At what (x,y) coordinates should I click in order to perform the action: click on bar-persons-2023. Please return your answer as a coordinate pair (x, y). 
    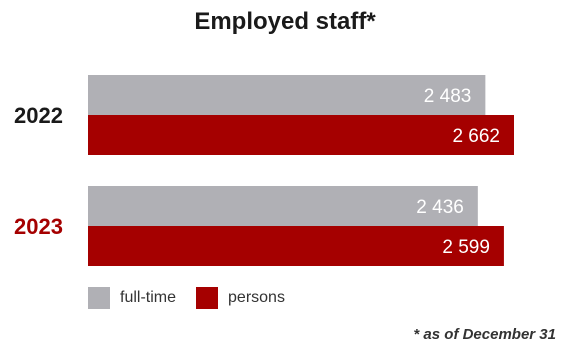
    Looking at the image, I should click on (296, 246).